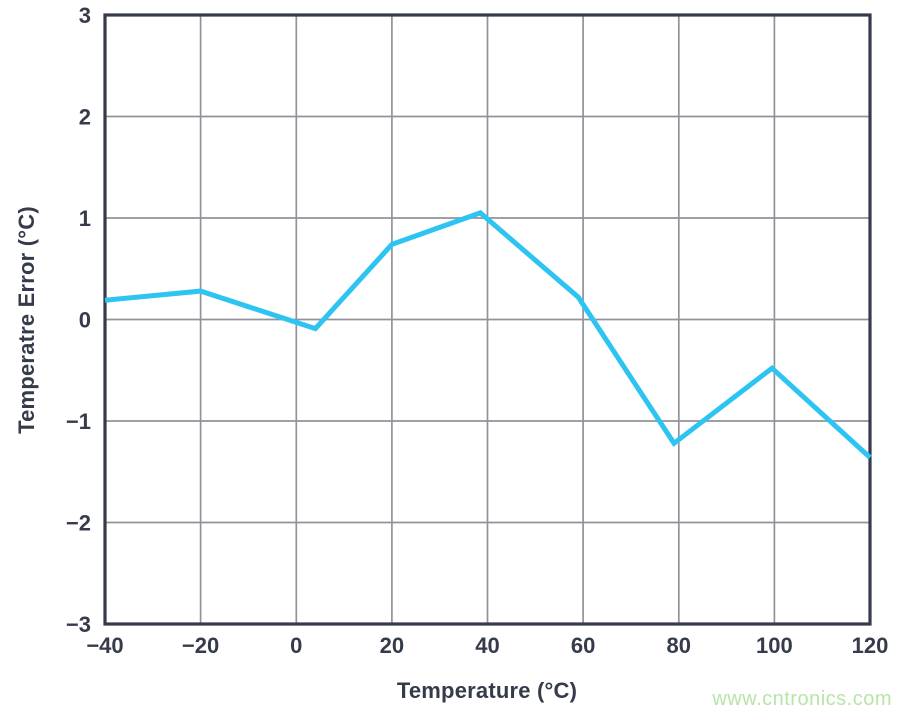  I want to click on x-axis-title: Temperature (°C), so click(487, 690).